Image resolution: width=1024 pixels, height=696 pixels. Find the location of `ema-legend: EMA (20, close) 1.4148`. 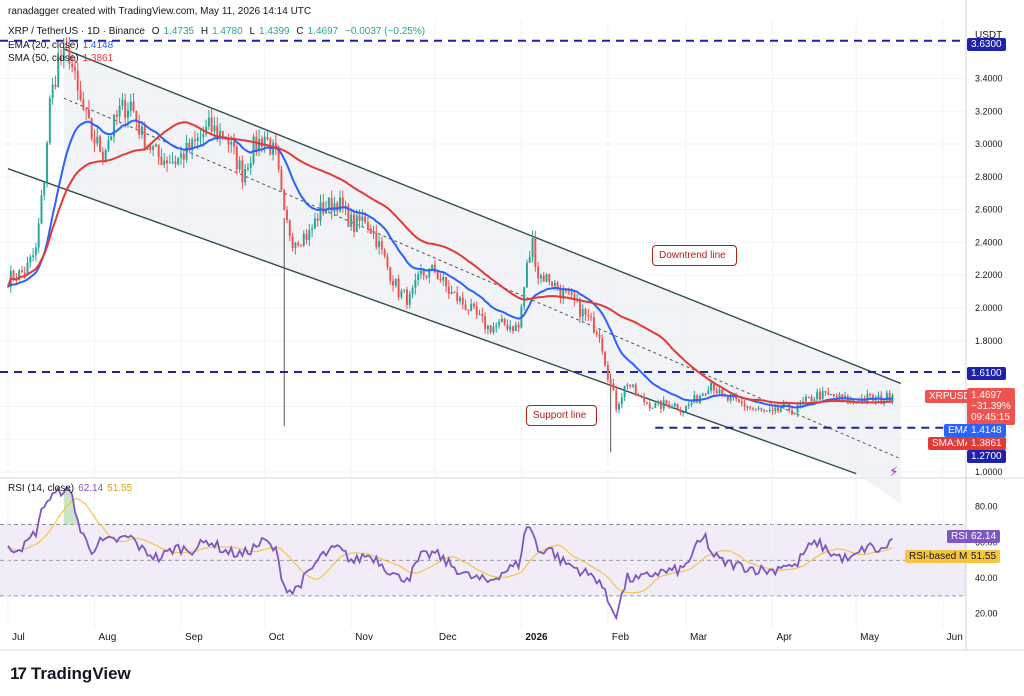

ema-legend: EMA (20, close) 1.4148 is located at coordinates (62, 45).